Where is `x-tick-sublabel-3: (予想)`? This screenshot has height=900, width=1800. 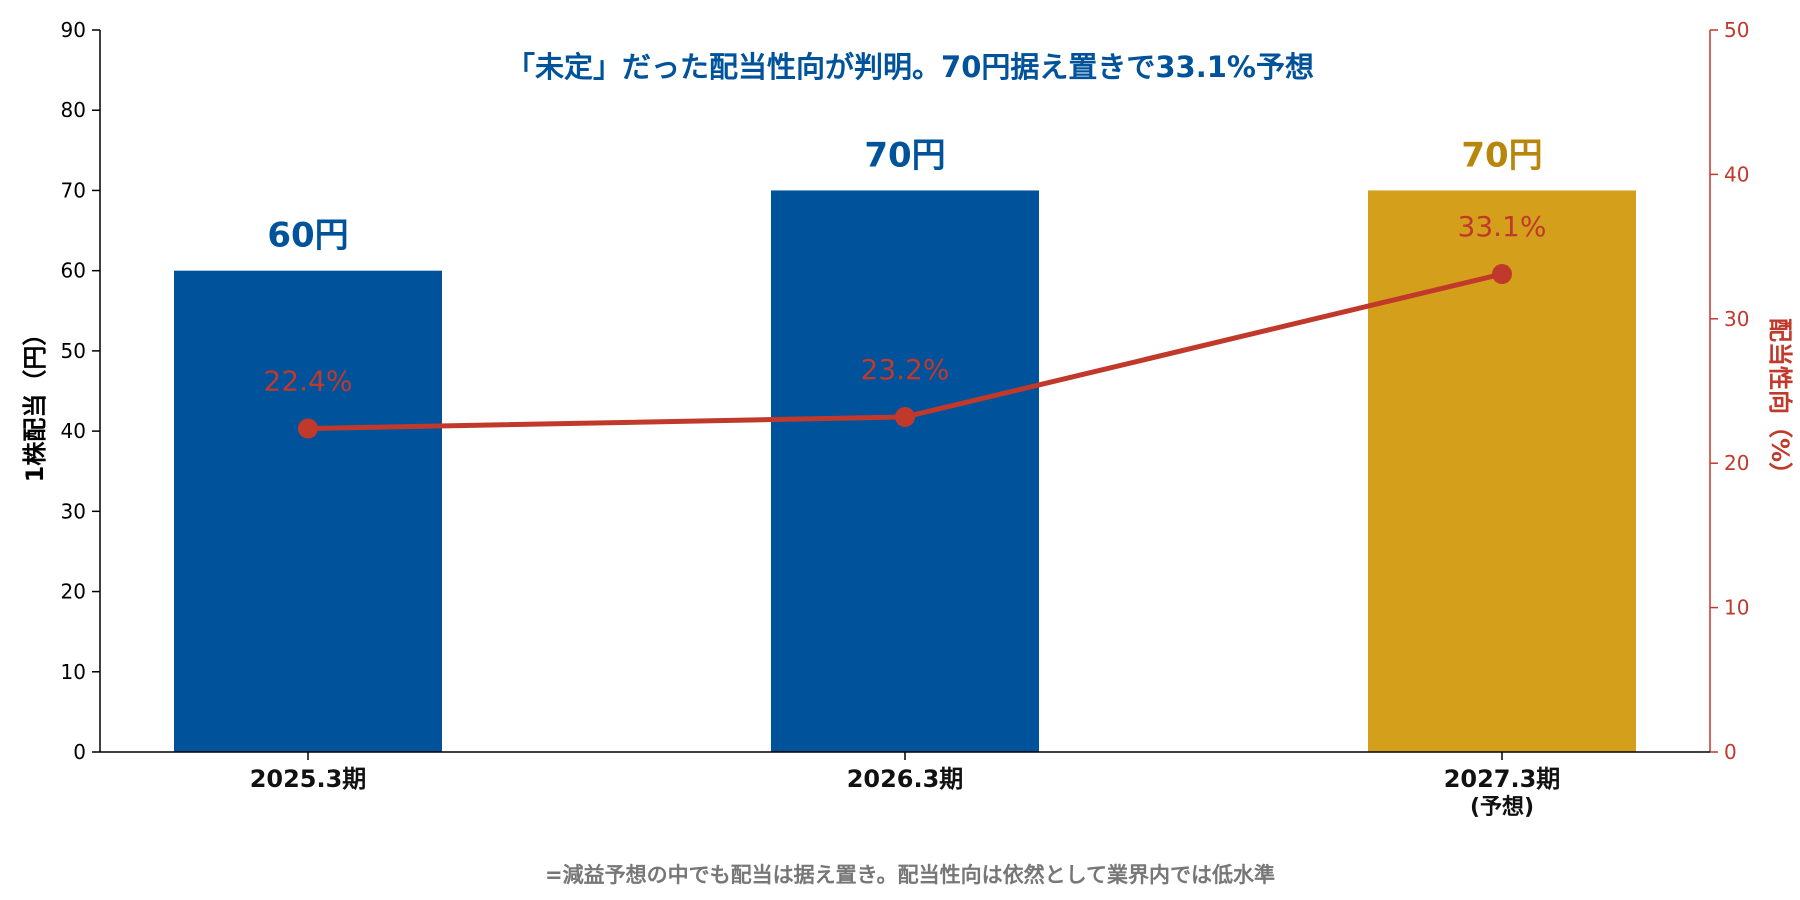
x-tick-sublabel-3: (予想) is located at coordinates (1502, 807).